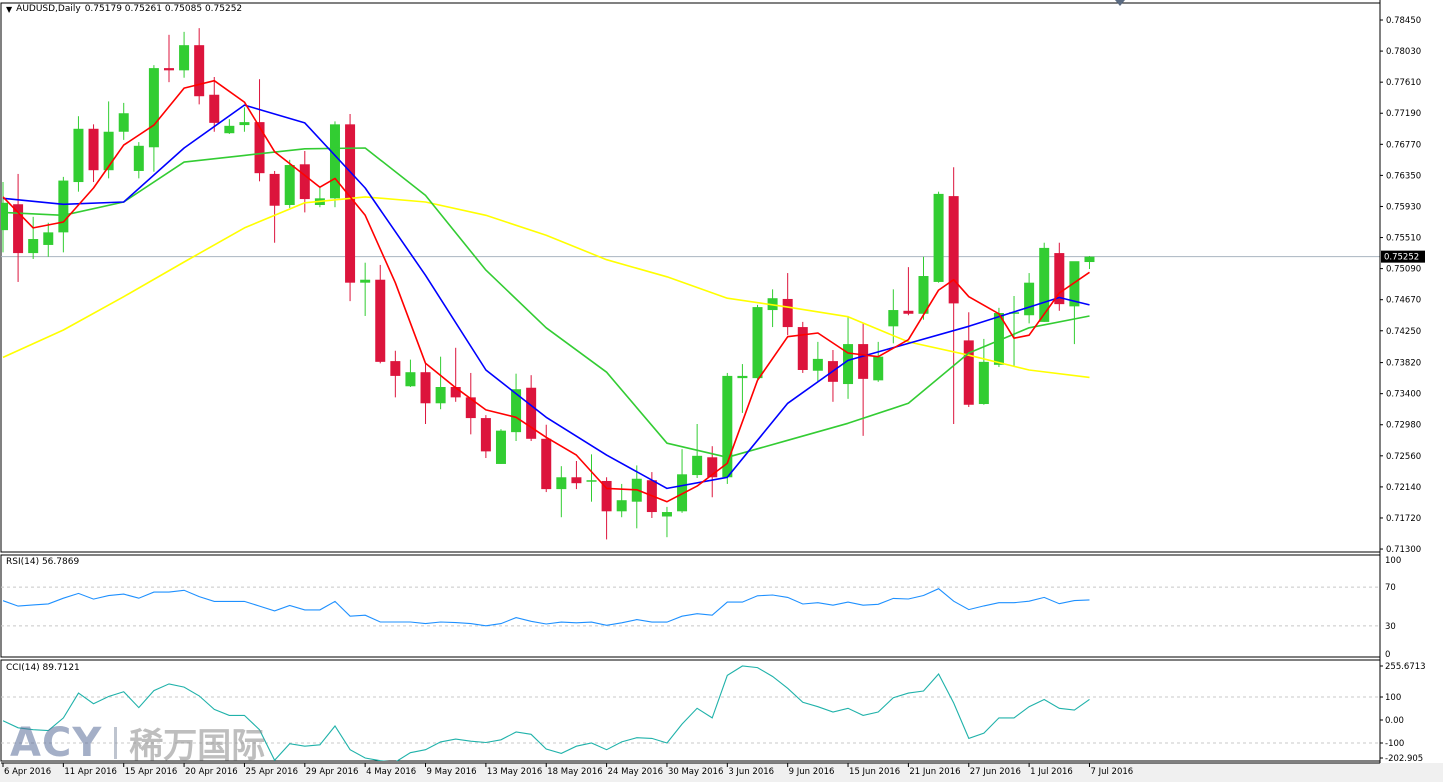 The width and height of the screenshot is (1443, 782). I want to click on price-axis-label: 0.75510, so click(1403, 239).